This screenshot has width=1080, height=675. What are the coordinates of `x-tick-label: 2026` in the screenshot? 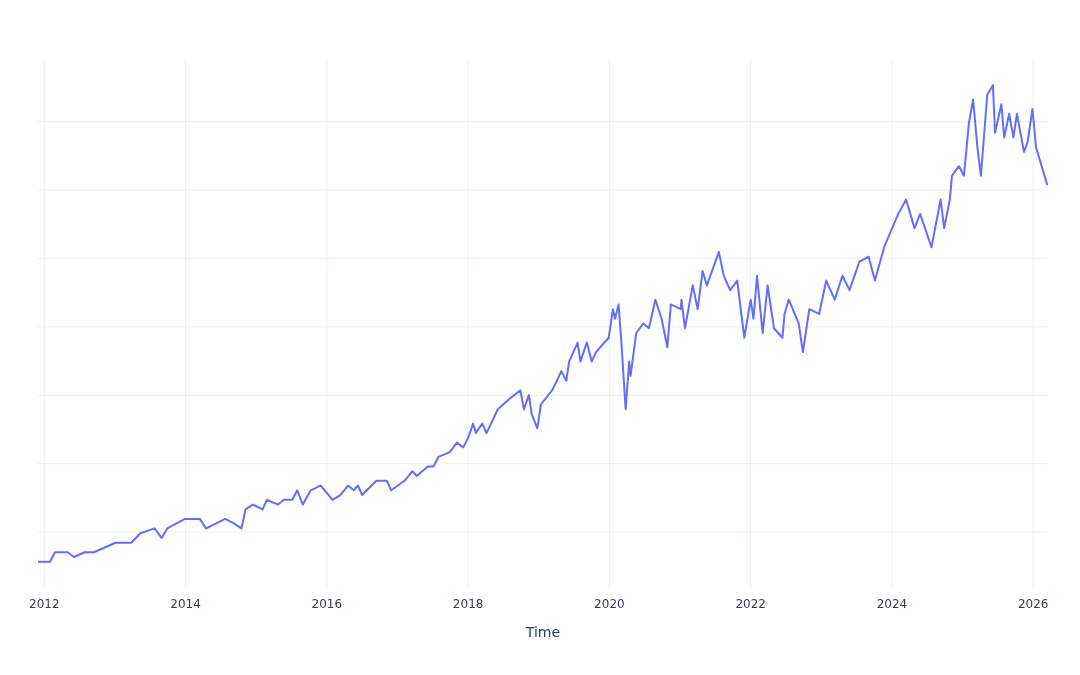 It's located at (1033, 604).